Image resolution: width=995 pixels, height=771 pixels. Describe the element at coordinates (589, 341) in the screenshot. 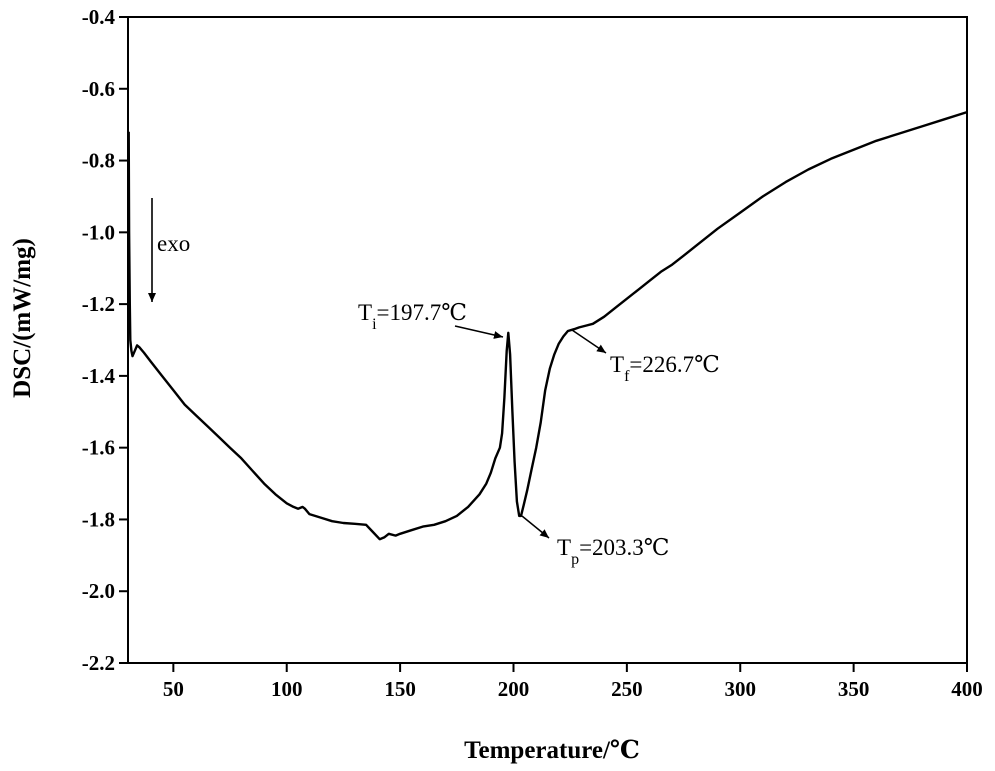

I see `annotation-tf-arrow` at that location.